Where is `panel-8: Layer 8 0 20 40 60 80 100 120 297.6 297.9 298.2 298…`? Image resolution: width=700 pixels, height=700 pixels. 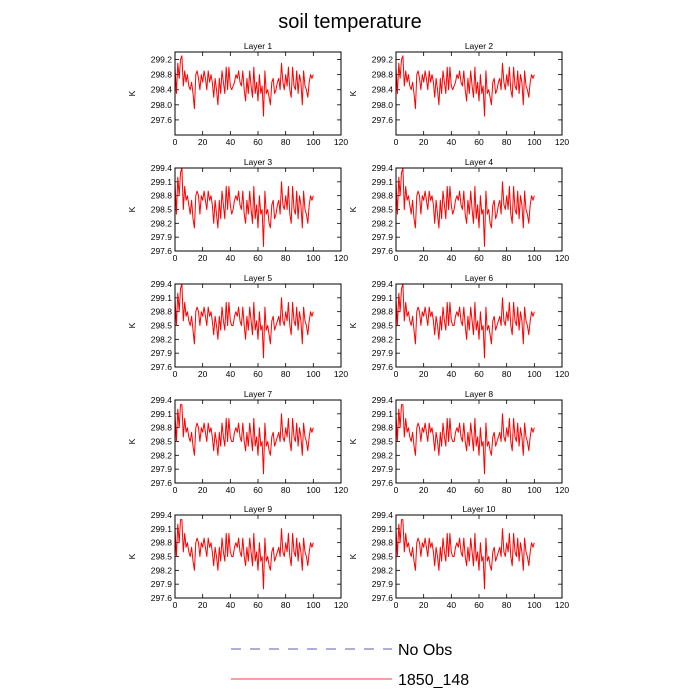 panel-8: Layer 8 0 20 40 60 80 100 120 297.6 297.9 298.2 298… is located at coordinates (458, 442).